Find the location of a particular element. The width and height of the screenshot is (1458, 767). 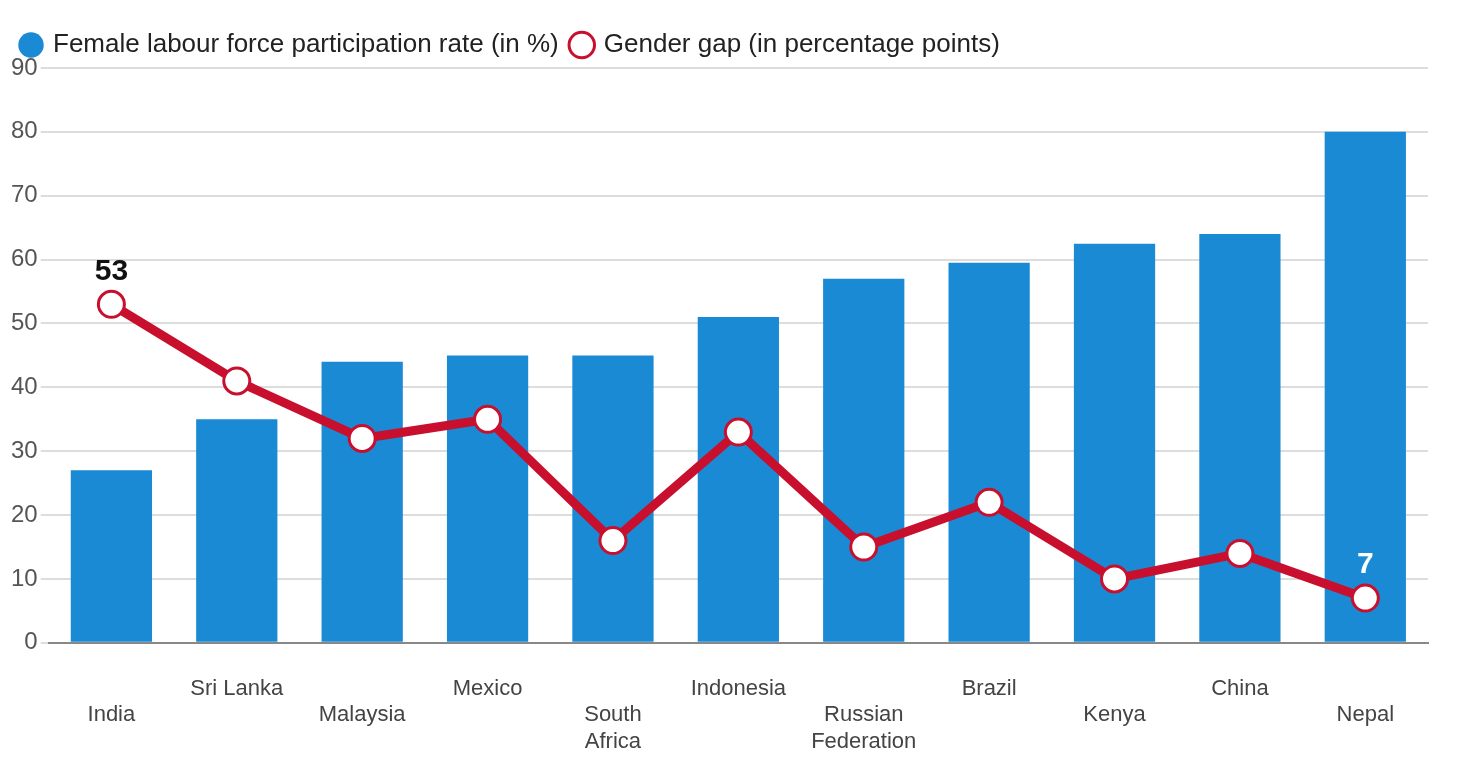

y-tick-label: 80 is located at coordinates (24, 130).